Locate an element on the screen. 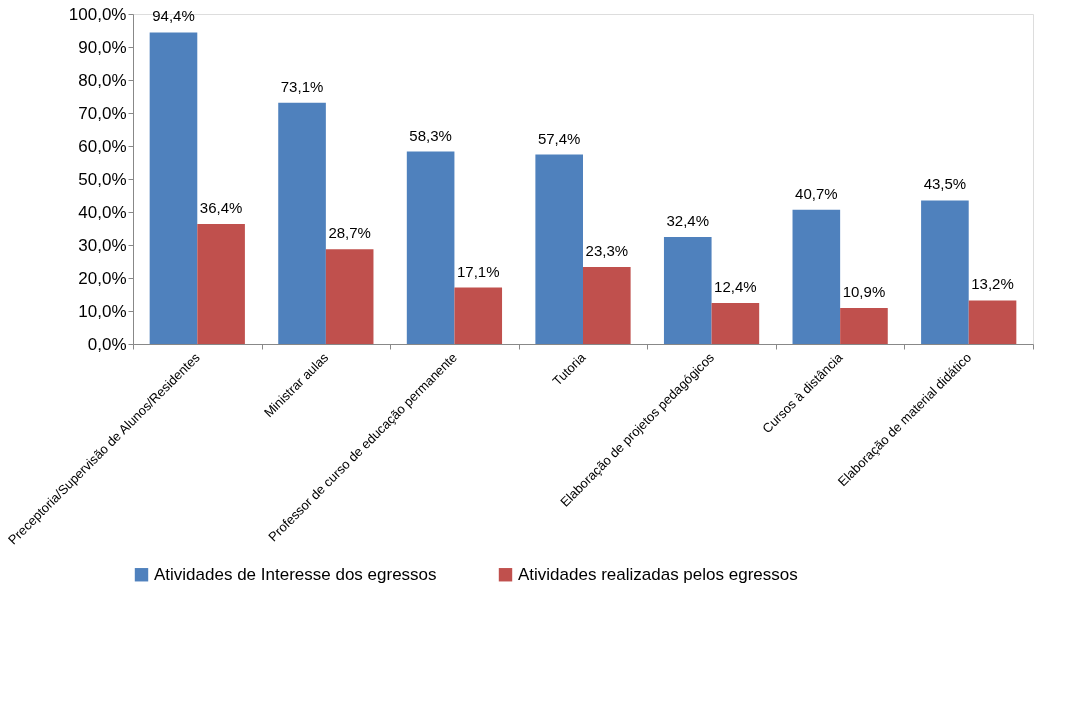 The image size is (1090, 711). y-tick-label: 60,0% is located at coordinates (102, 146).